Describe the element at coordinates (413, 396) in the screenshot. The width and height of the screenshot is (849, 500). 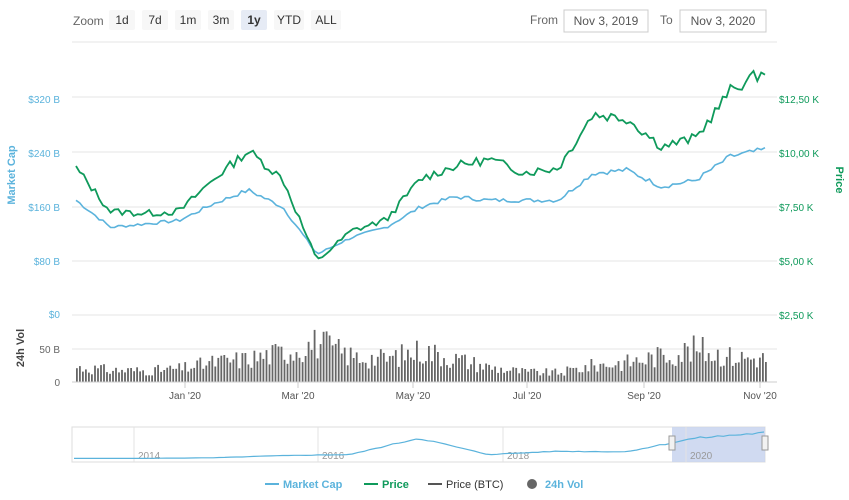
I see `x-tick-label: May '20` at that location.